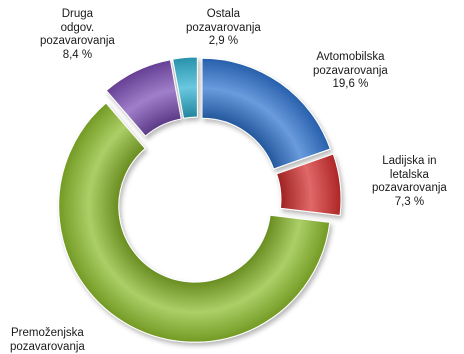 This screenshot has height=354, width=464. I want to click on doughnut-slice, so click(266, 113).